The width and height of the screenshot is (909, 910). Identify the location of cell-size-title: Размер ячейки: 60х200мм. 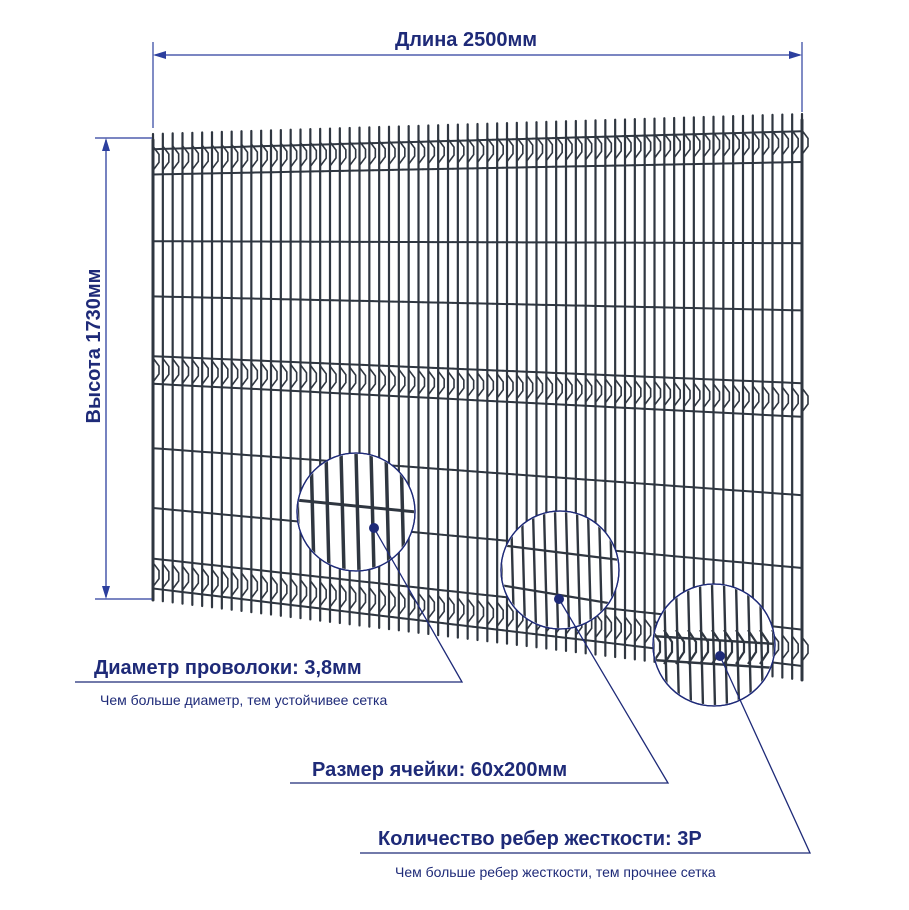
(439, 770).